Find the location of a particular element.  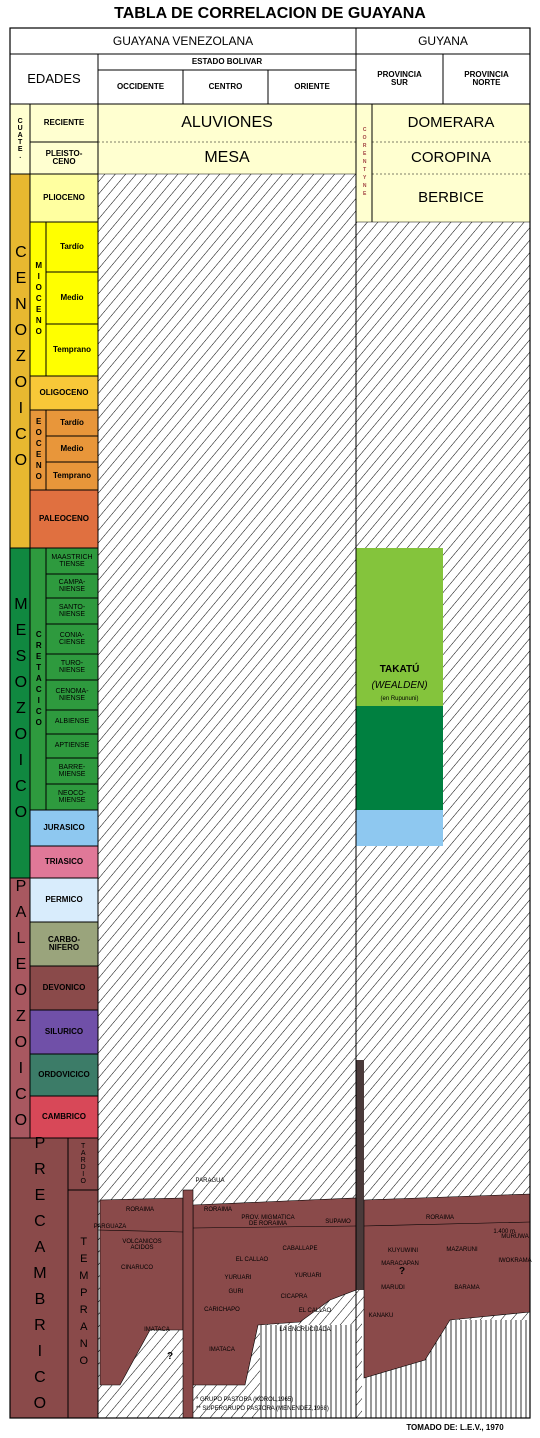

era-label: PALEOZOICO is located at coordinates (21, 1008).